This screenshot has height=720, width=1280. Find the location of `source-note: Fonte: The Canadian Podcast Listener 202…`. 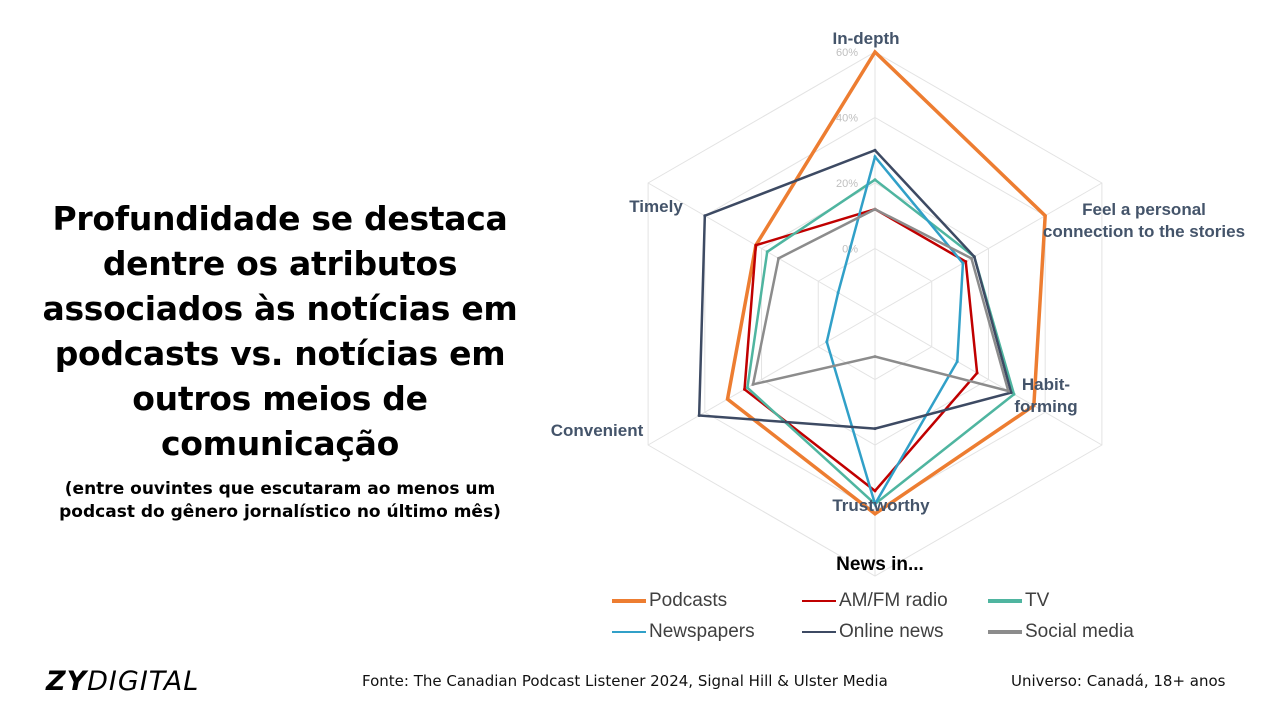

source-note: Fonte: The Canadian Podcast Listener 202… is located at coordinates (625, 681).